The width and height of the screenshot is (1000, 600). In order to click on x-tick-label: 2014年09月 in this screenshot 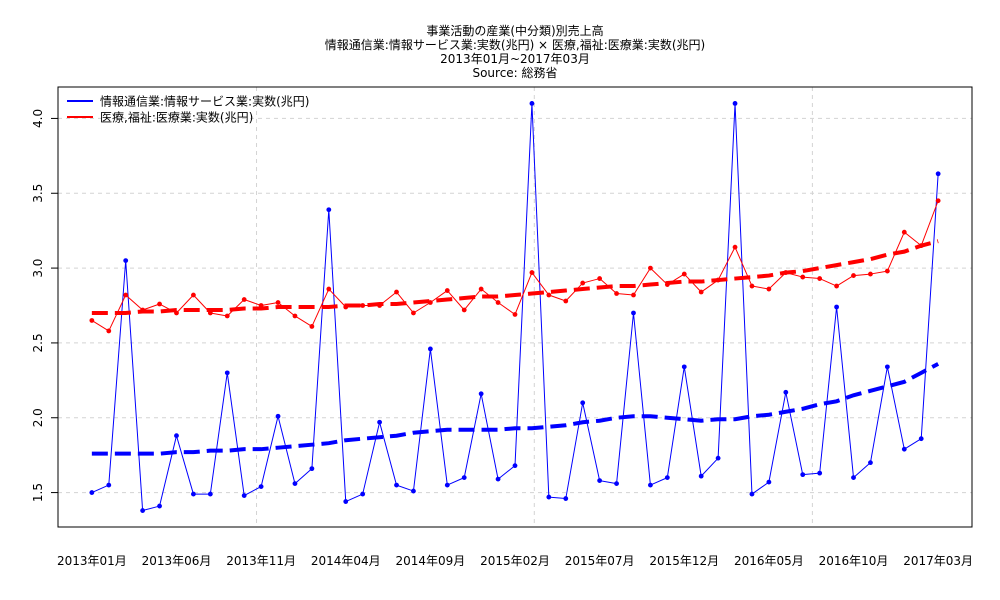, I will do `click(430, 561)`.